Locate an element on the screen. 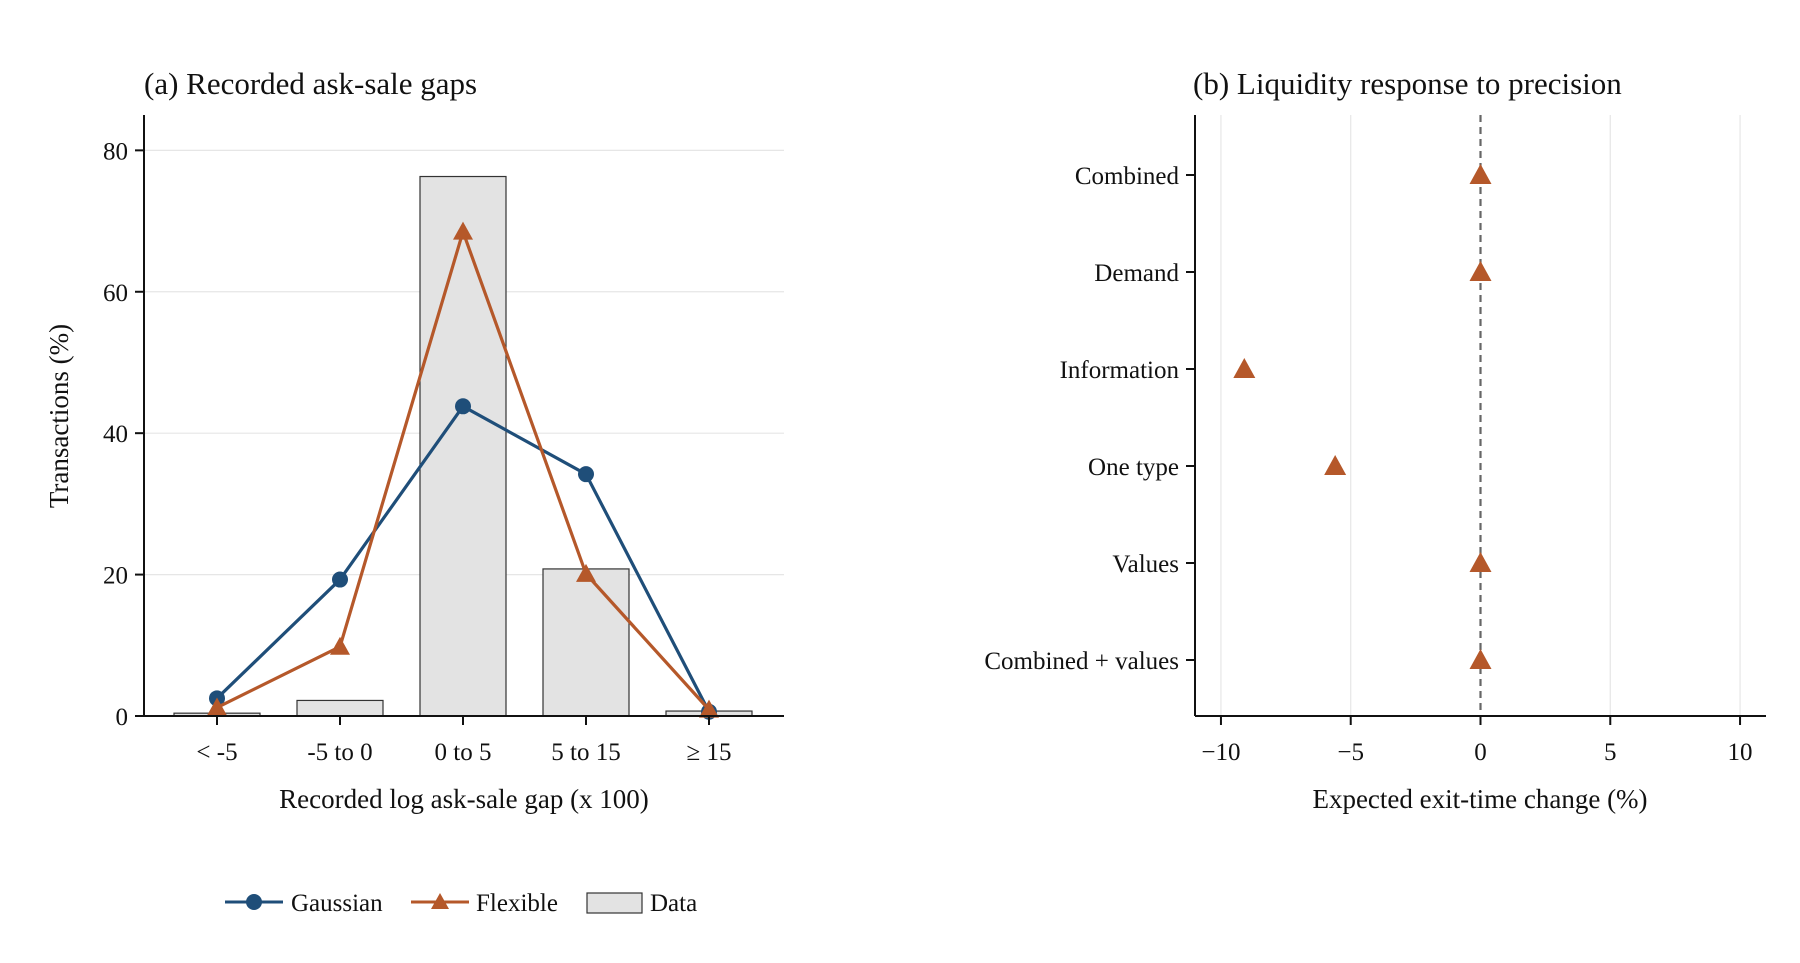 This screenshot has height=963, width=1800. panel-a-x-tick-label: < -5 is located at coordinates (216, 752).